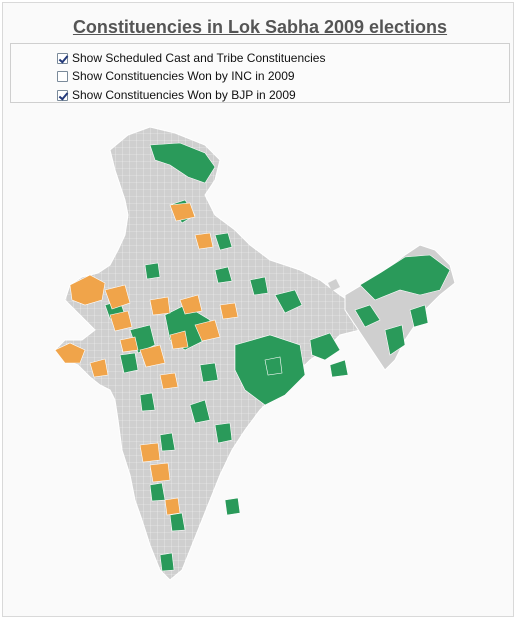 The image size is (520, 622). I want to click on option-bjp: Show Constituencies Won by BJP in 2009, so click(176, 95).